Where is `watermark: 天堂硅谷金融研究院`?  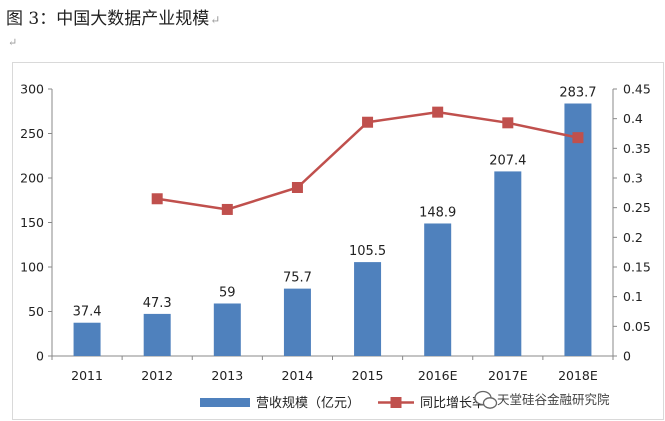
watermark: 天堂硅谷金融研究院 is located at coordinates (542, 399).